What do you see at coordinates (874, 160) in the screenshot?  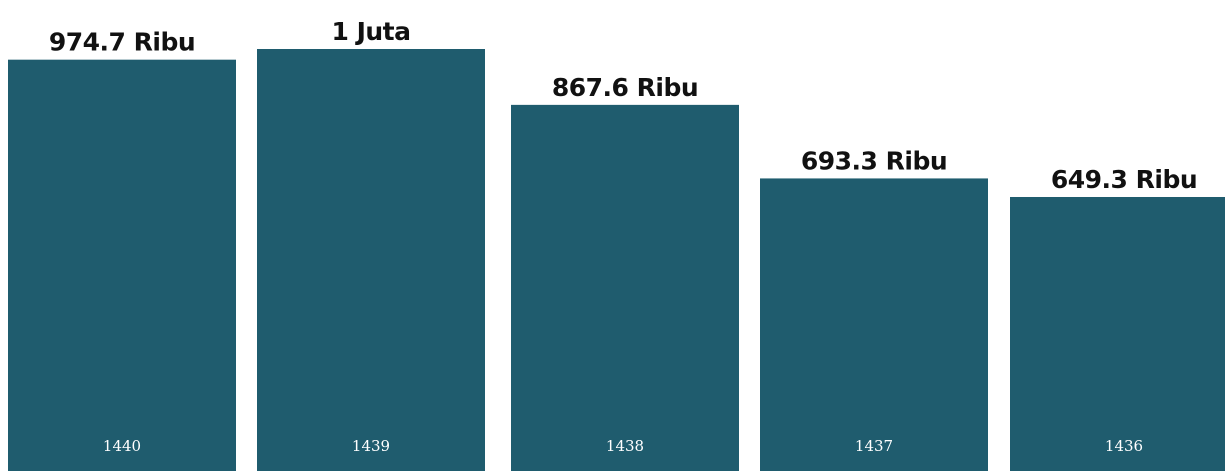 I see `value-label-1437: 693.3 Ribu` at bounding box center [874, 160].